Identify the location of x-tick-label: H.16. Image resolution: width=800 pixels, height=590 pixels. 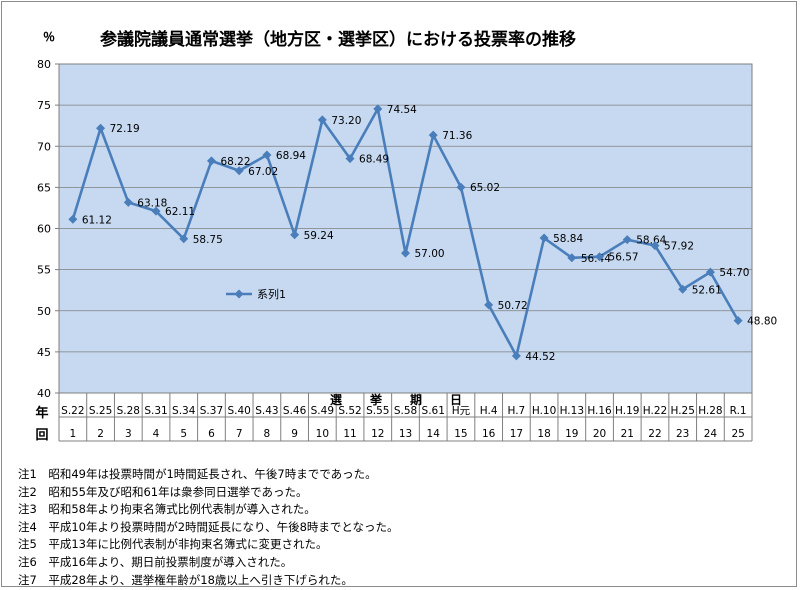
(599, 411).